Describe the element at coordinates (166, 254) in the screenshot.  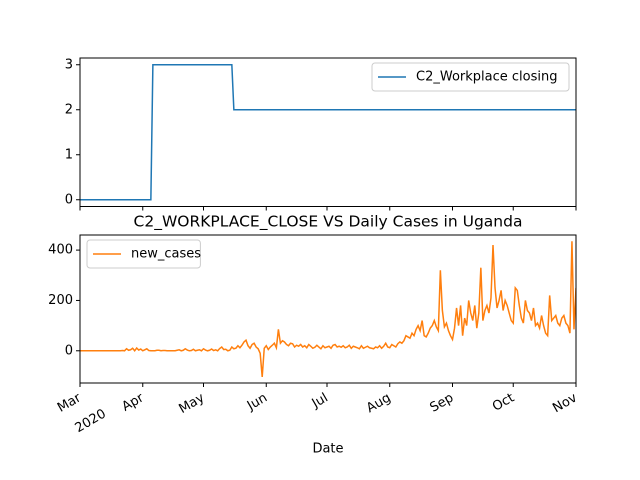
I see `legend-label: new_cases` at that location.